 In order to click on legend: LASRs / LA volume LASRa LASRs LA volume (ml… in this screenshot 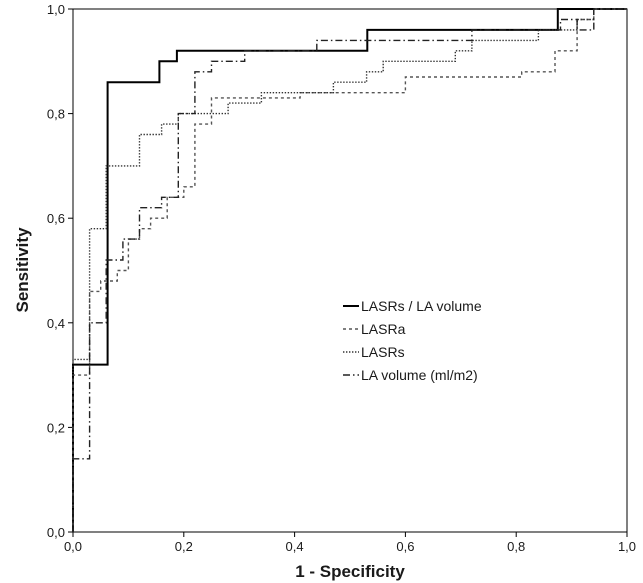, I will do `click(412, 340)`.